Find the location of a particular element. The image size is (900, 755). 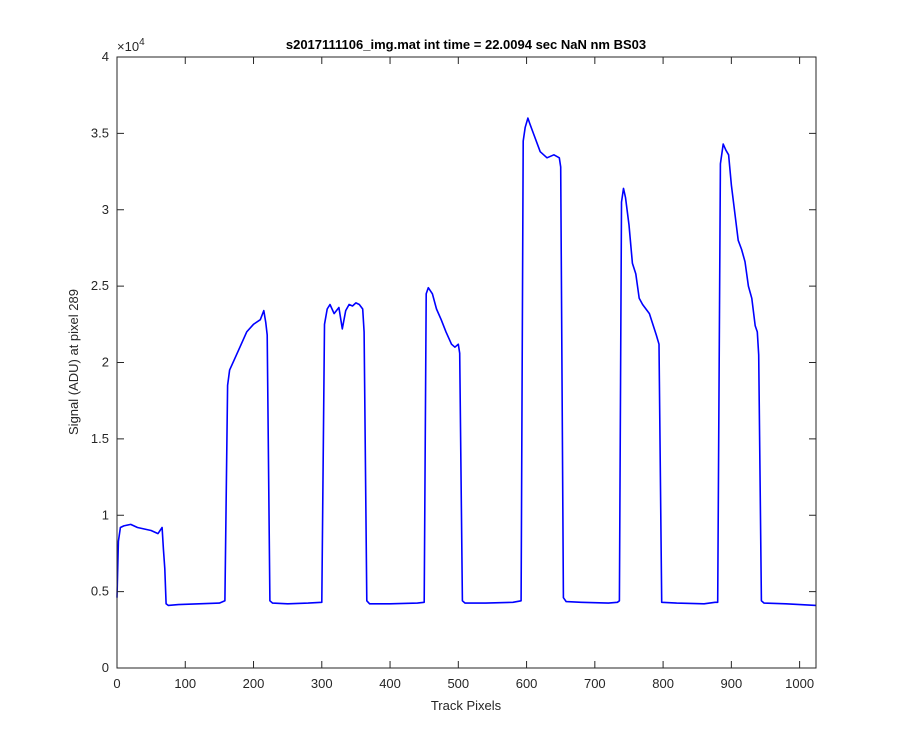

y-tick-label: 0.5 is located at coordinates (100, 591).